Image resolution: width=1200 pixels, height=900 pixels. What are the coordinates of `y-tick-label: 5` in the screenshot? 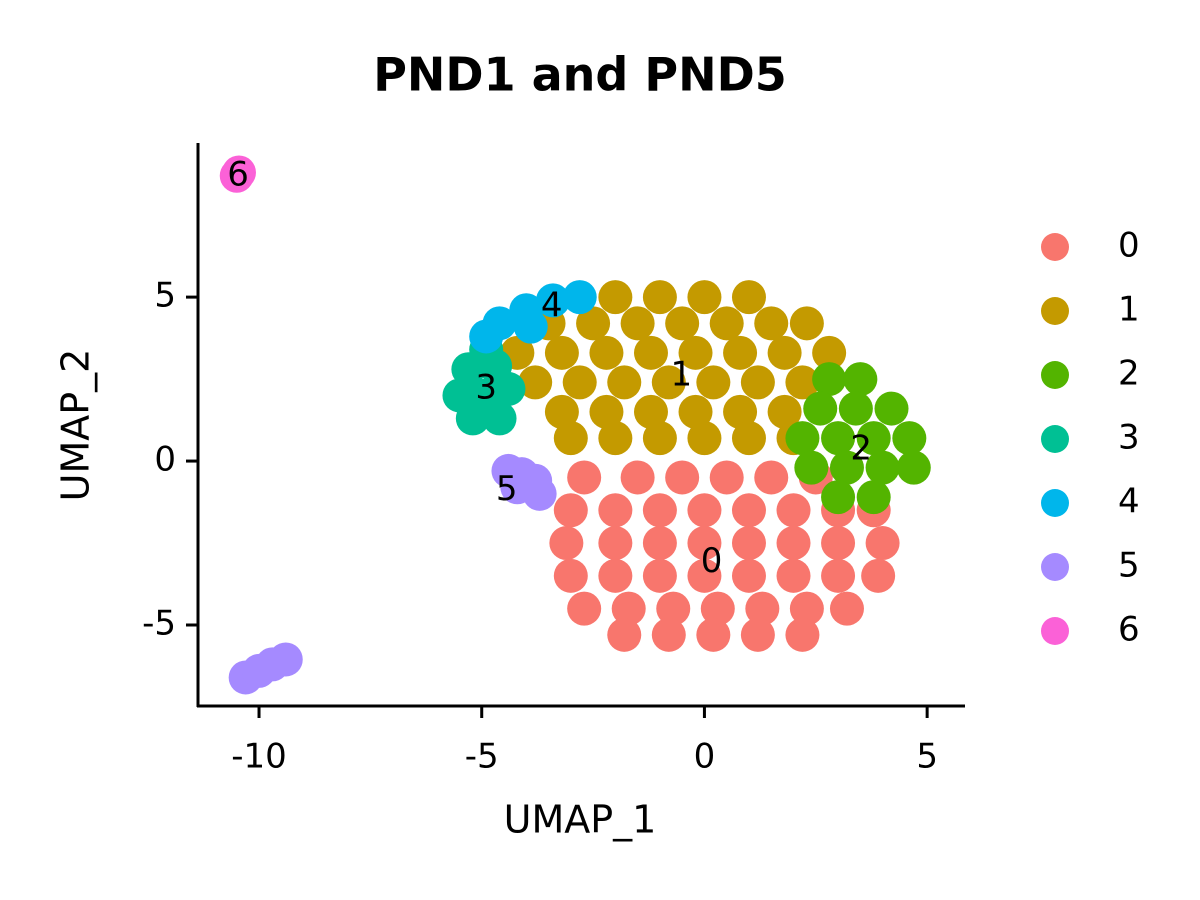 It's located at (165, 296).